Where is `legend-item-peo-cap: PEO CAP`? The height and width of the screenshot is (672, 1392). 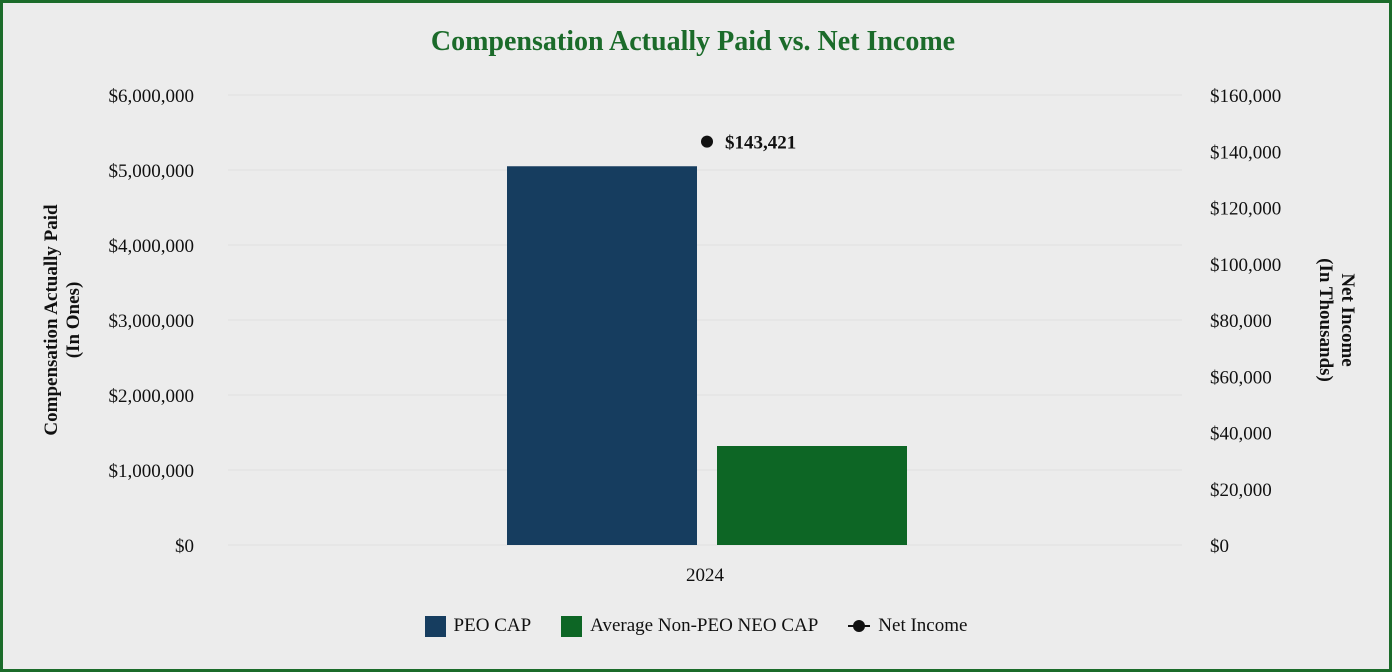
legend-item-peo-cap: PEO CAP is located at coordinates (478, 626).